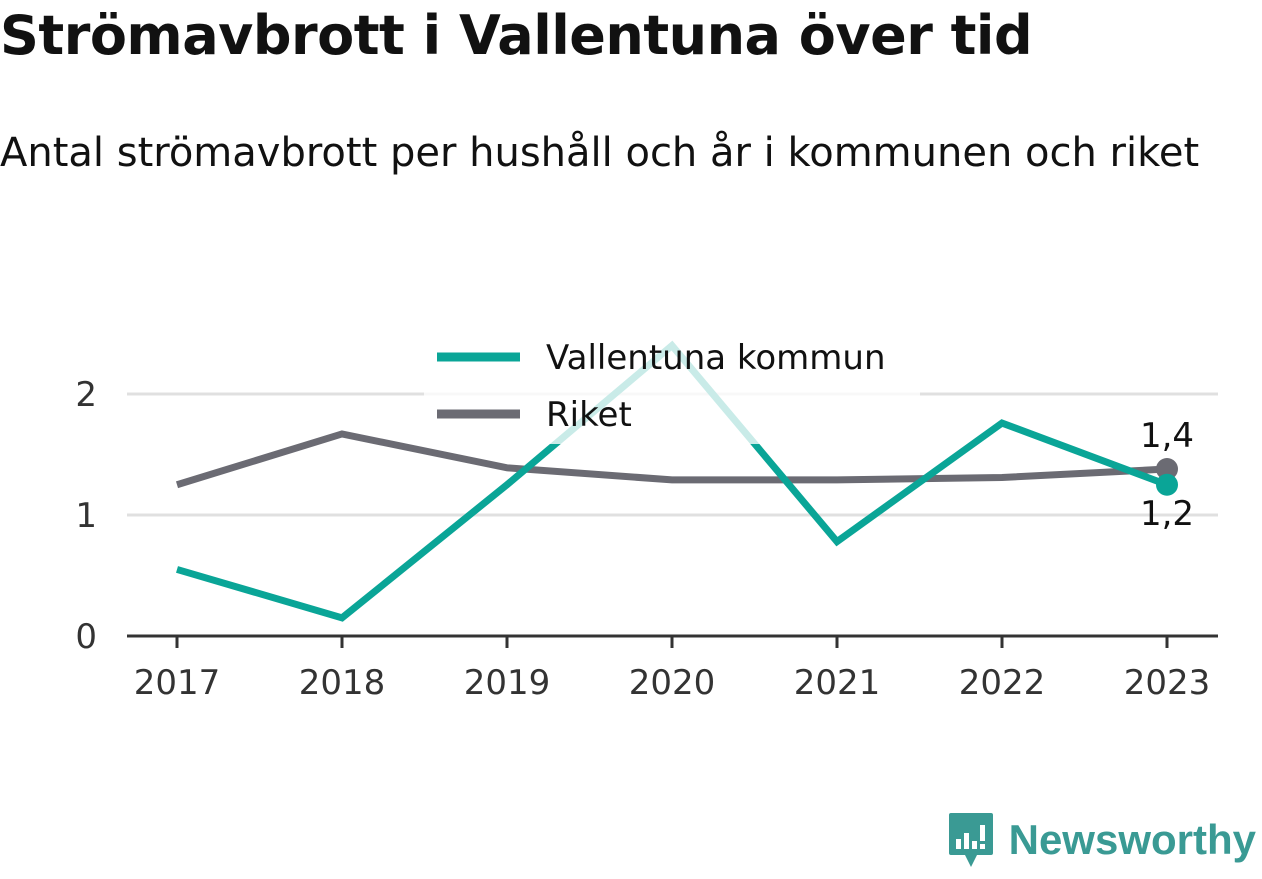 The image size is (1262, 879). I want to click on chart-title: Strömavbrott i Vallentuna över tid, so click(516, 35).